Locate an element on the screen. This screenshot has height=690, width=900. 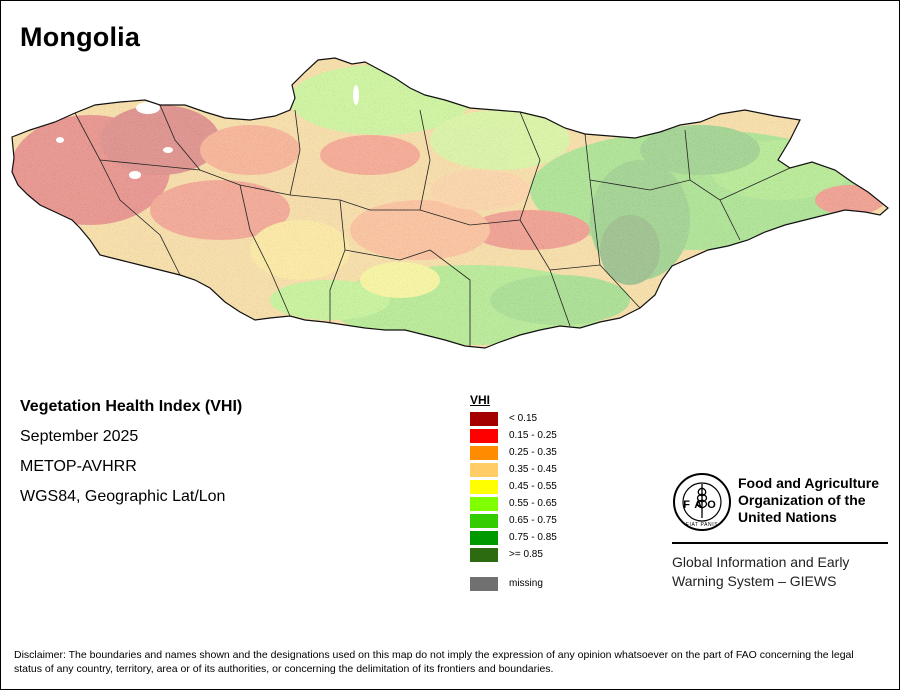
fao-logo: FAO FIAT PANIS is located at coordinates (702, 502).